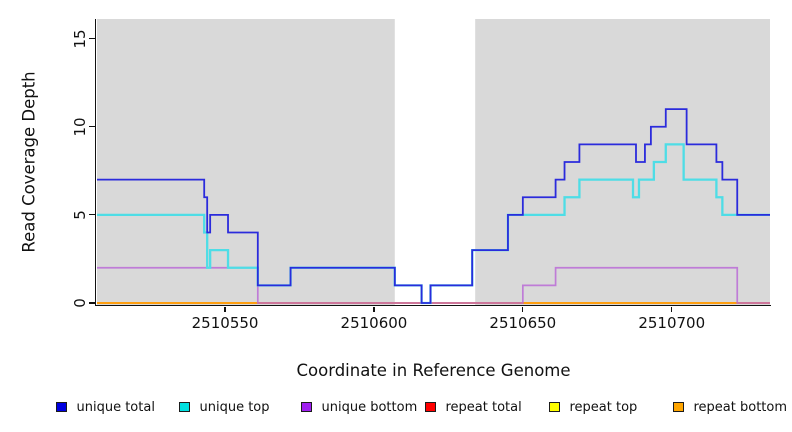 This screenshot has width=792, height=432. What do you see at coordinates (483, 407) in the screenshot?
I see `legend-label: repeat total` at bounding box center [483, 407].